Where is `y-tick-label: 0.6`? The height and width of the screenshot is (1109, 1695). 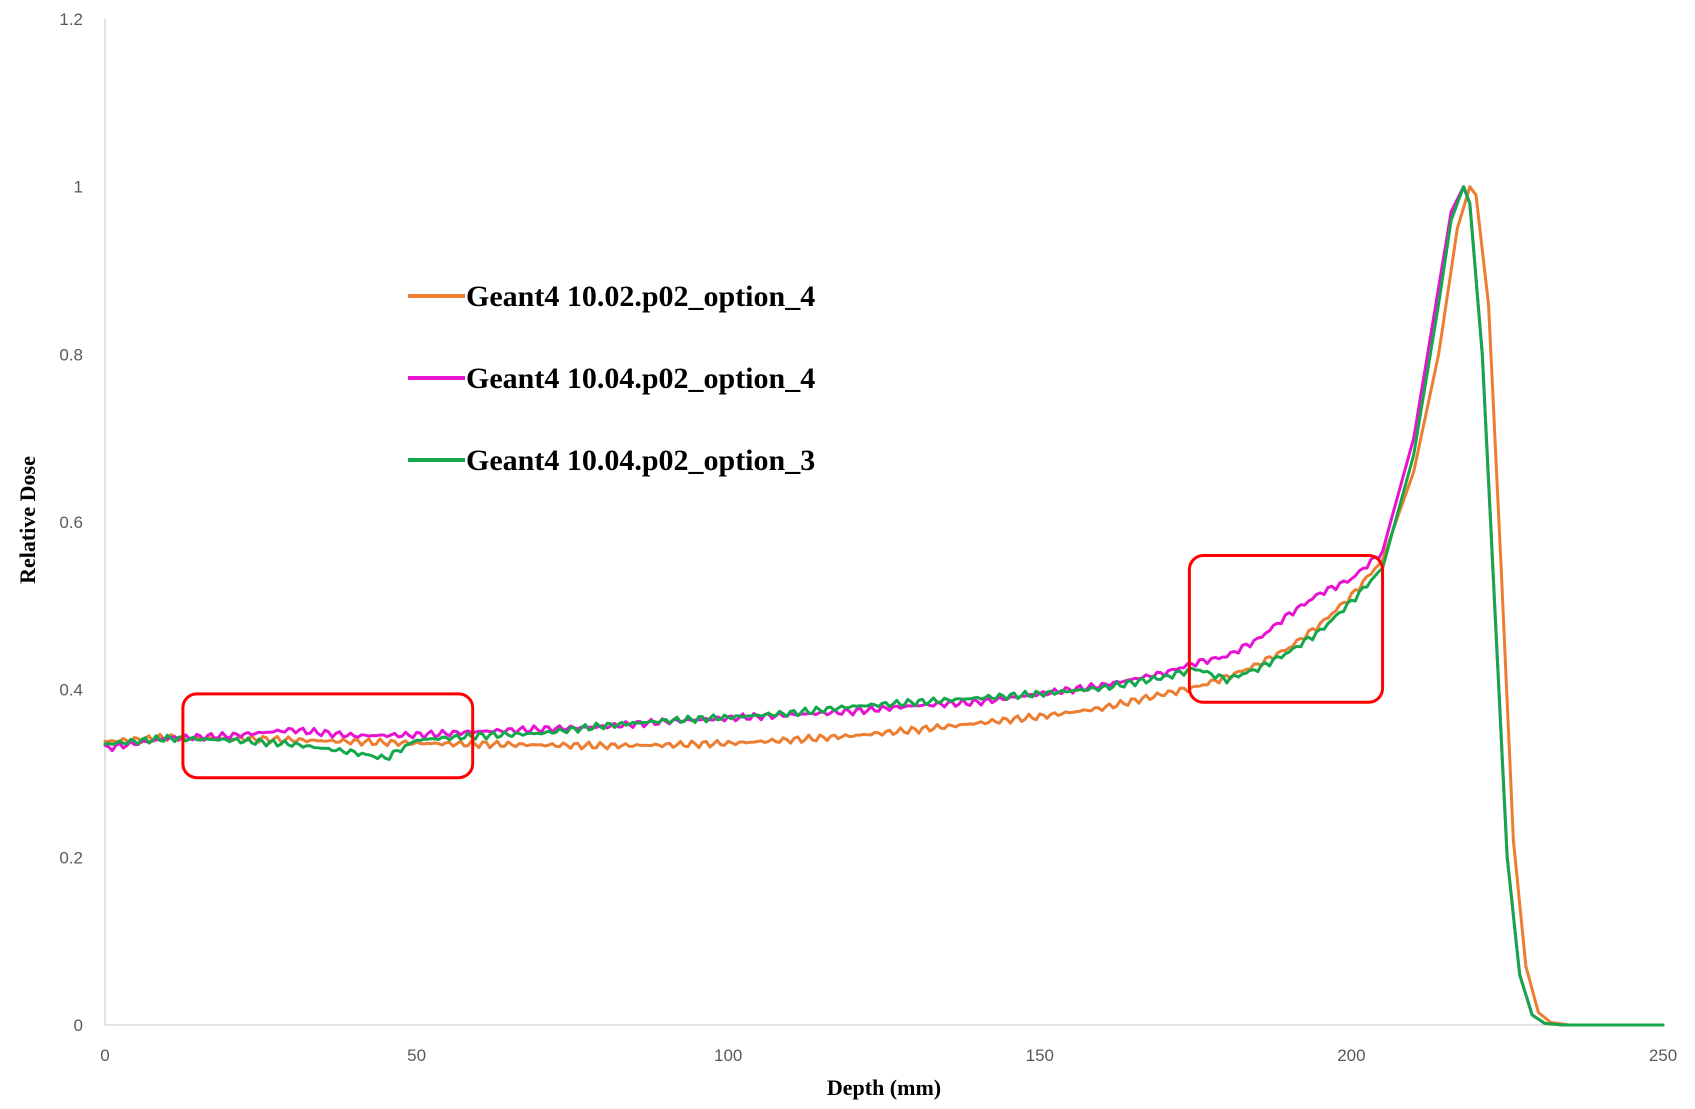 y-tick-label: 0.6 is located at coordinates (71, 522).